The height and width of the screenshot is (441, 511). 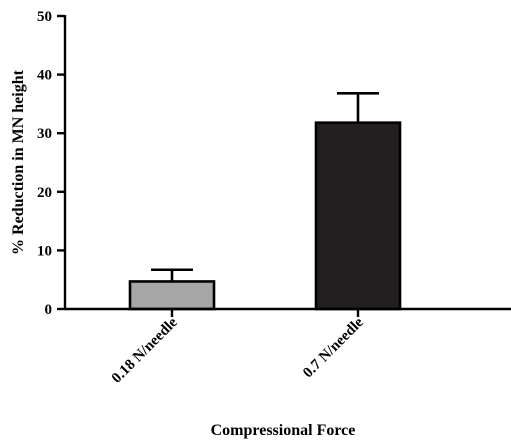 I want to click on x-axis-title: Compressional Force, so click(x=283, y=430).